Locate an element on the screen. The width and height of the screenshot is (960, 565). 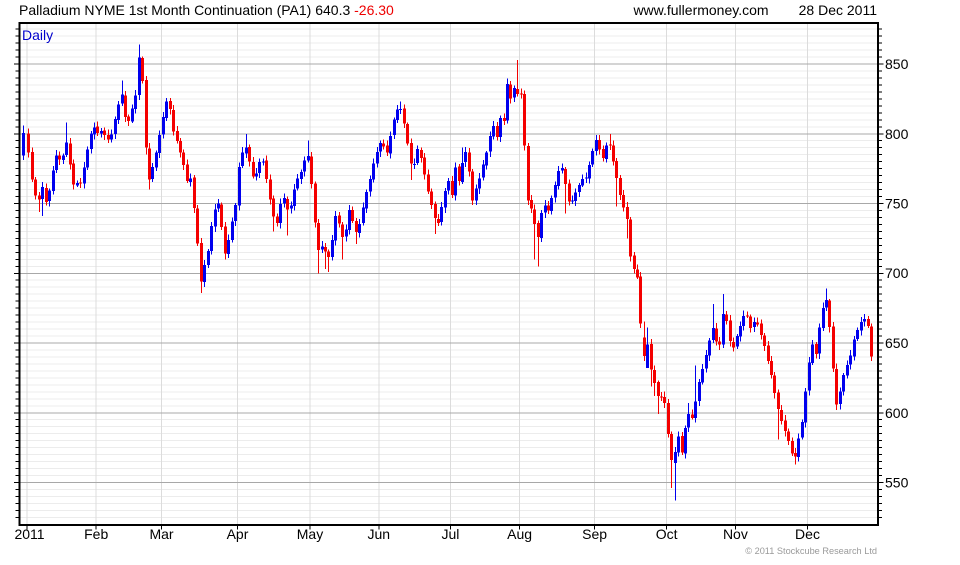
svg-text: Jun is located at coordinates (379, 534).